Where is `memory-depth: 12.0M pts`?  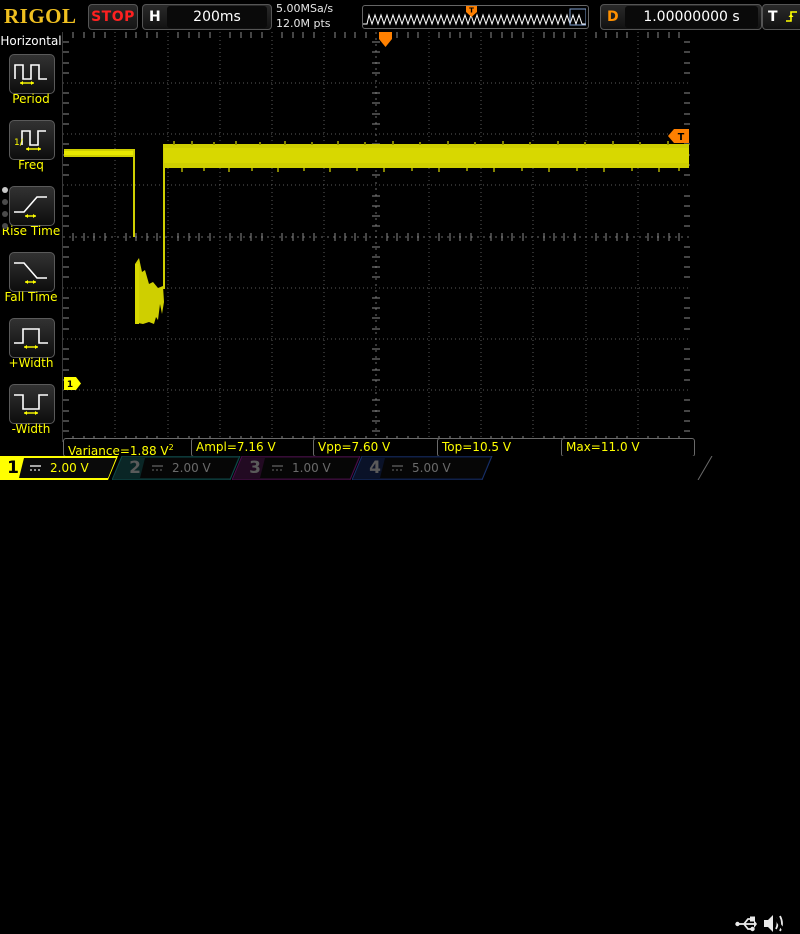 memory-depth: 12.0M pts is located at coordinates (303, 23).